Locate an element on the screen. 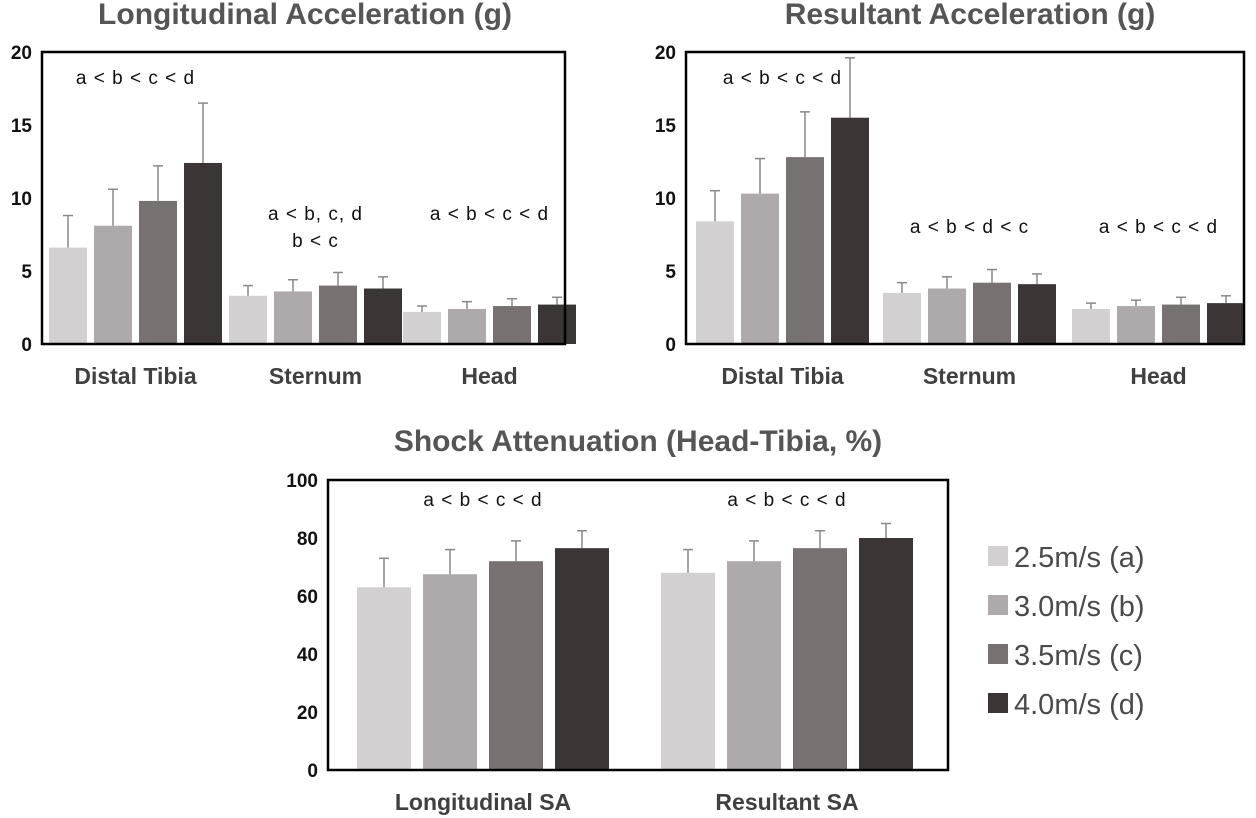  legend: 2.5m/s (a) 3.0m/s (b) 3.5m/s (c) 4.0m/s (d) is located at coordinates (1066, 631).